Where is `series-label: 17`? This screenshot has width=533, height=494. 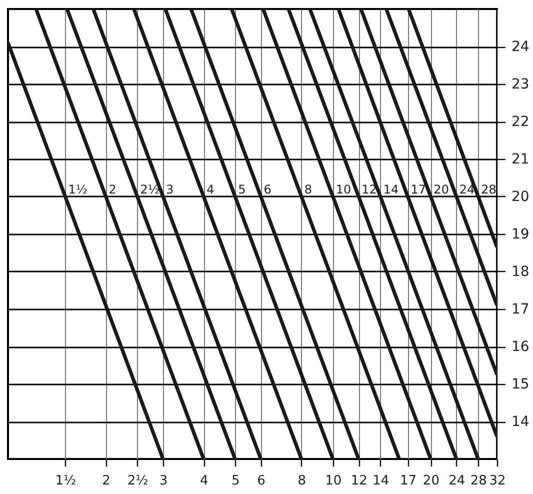
series-label: 17 is located at coordinates (418, 189).